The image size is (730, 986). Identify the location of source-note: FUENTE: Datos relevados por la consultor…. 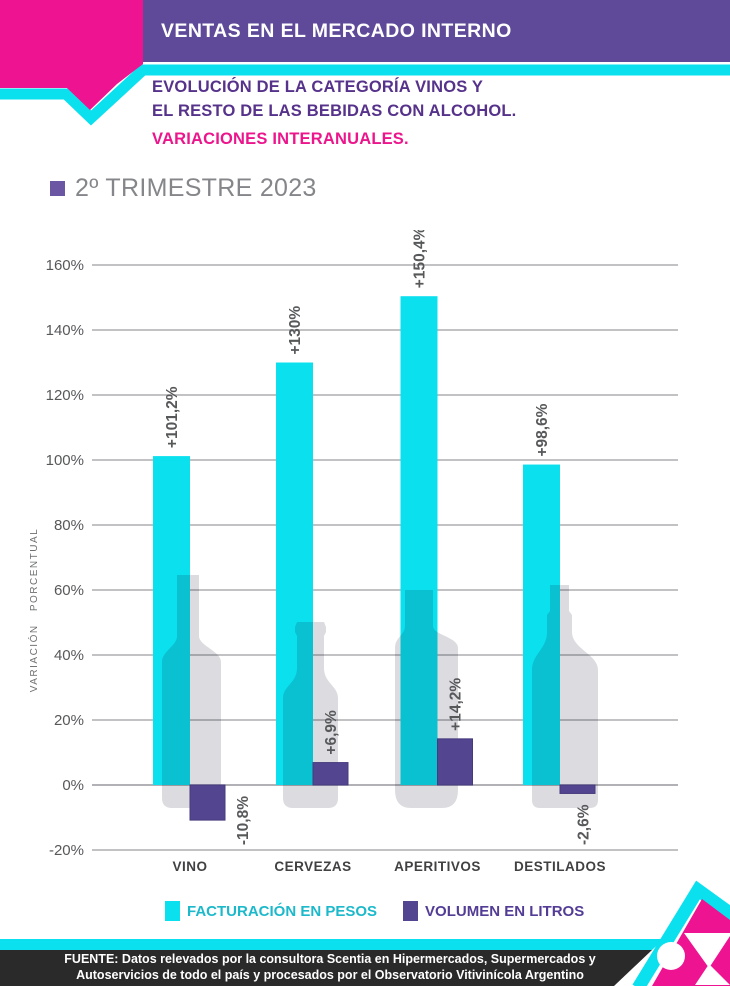
(330, 967).